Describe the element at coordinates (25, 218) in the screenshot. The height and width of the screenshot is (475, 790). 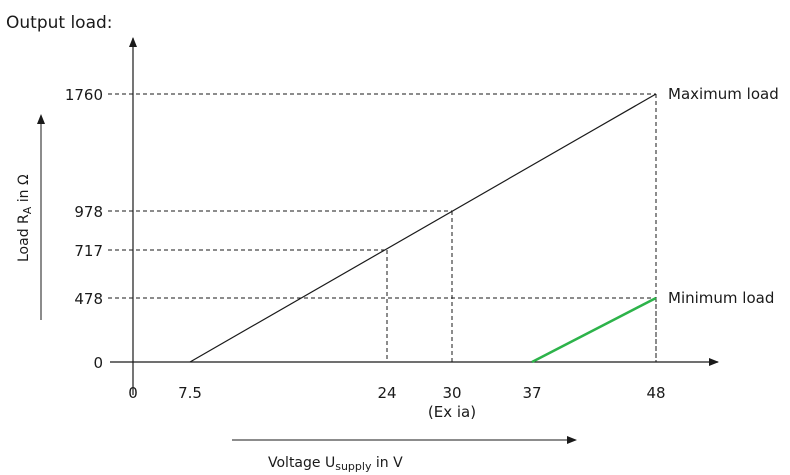
I see `y-axis-label: Load RA in Ω` at that location.